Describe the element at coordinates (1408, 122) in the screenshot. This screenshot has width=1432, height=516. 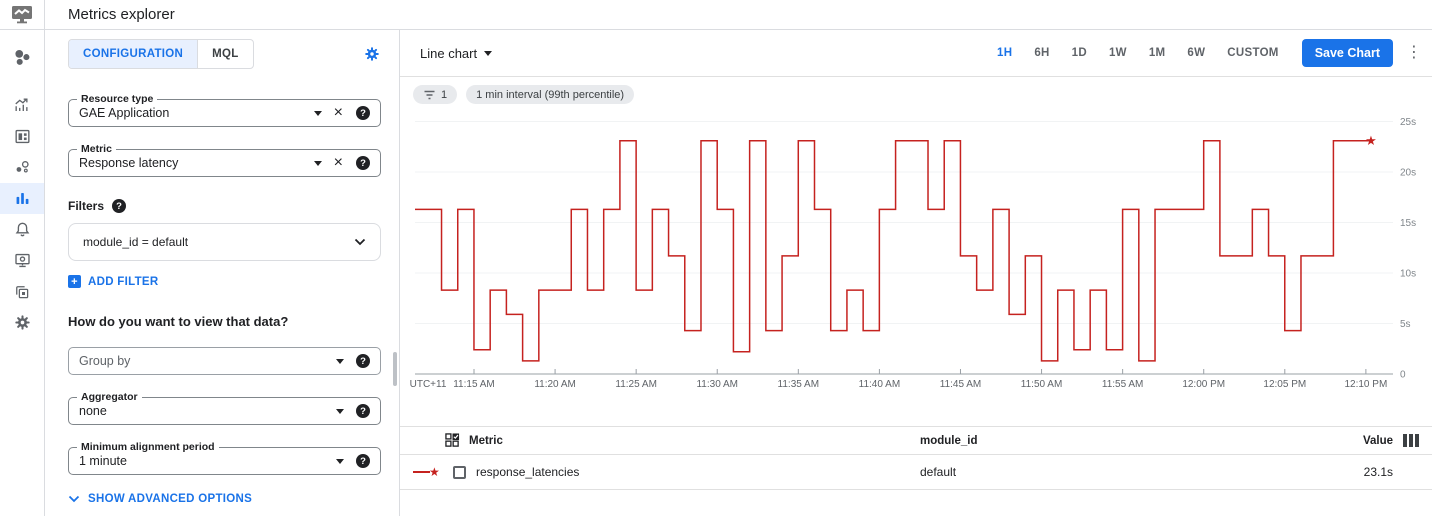
I see `y-axis-label: 25s` at that location.